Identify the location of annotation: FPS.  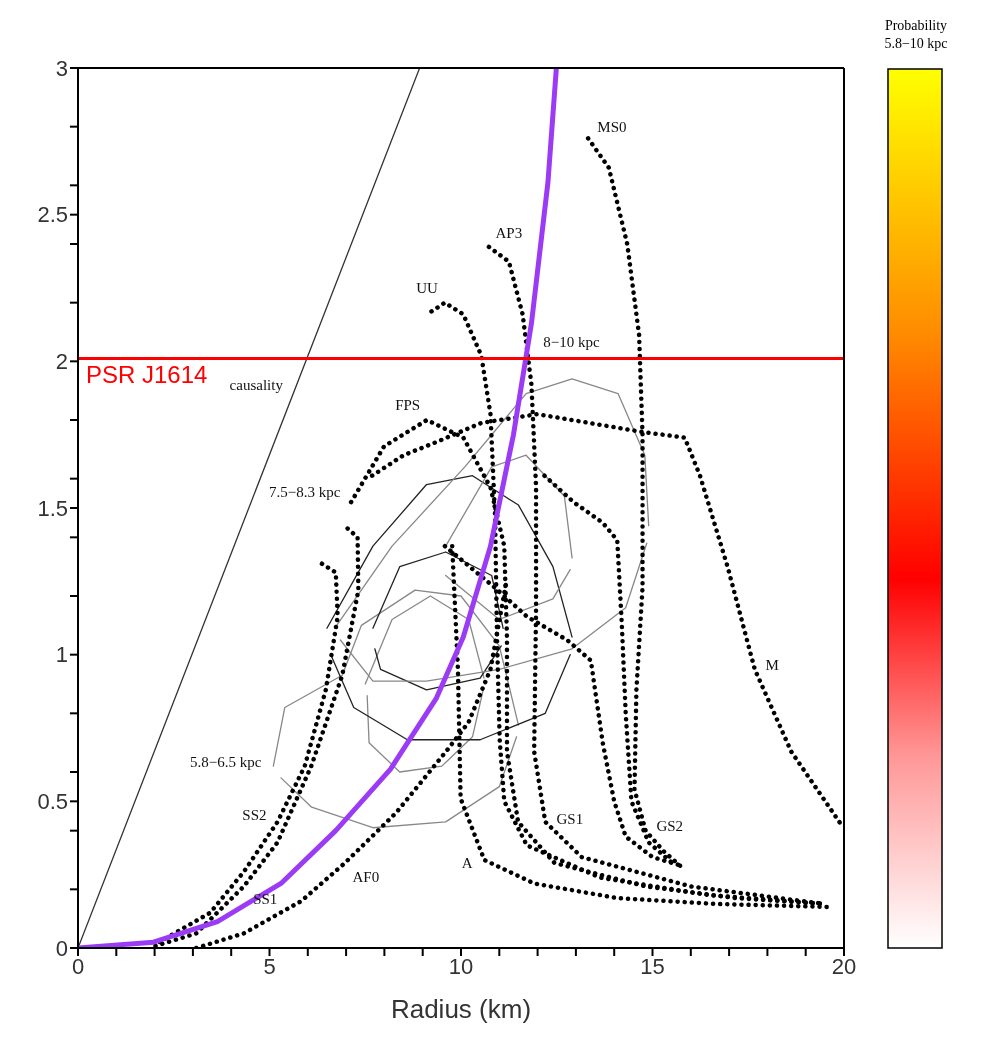
(408, 405).